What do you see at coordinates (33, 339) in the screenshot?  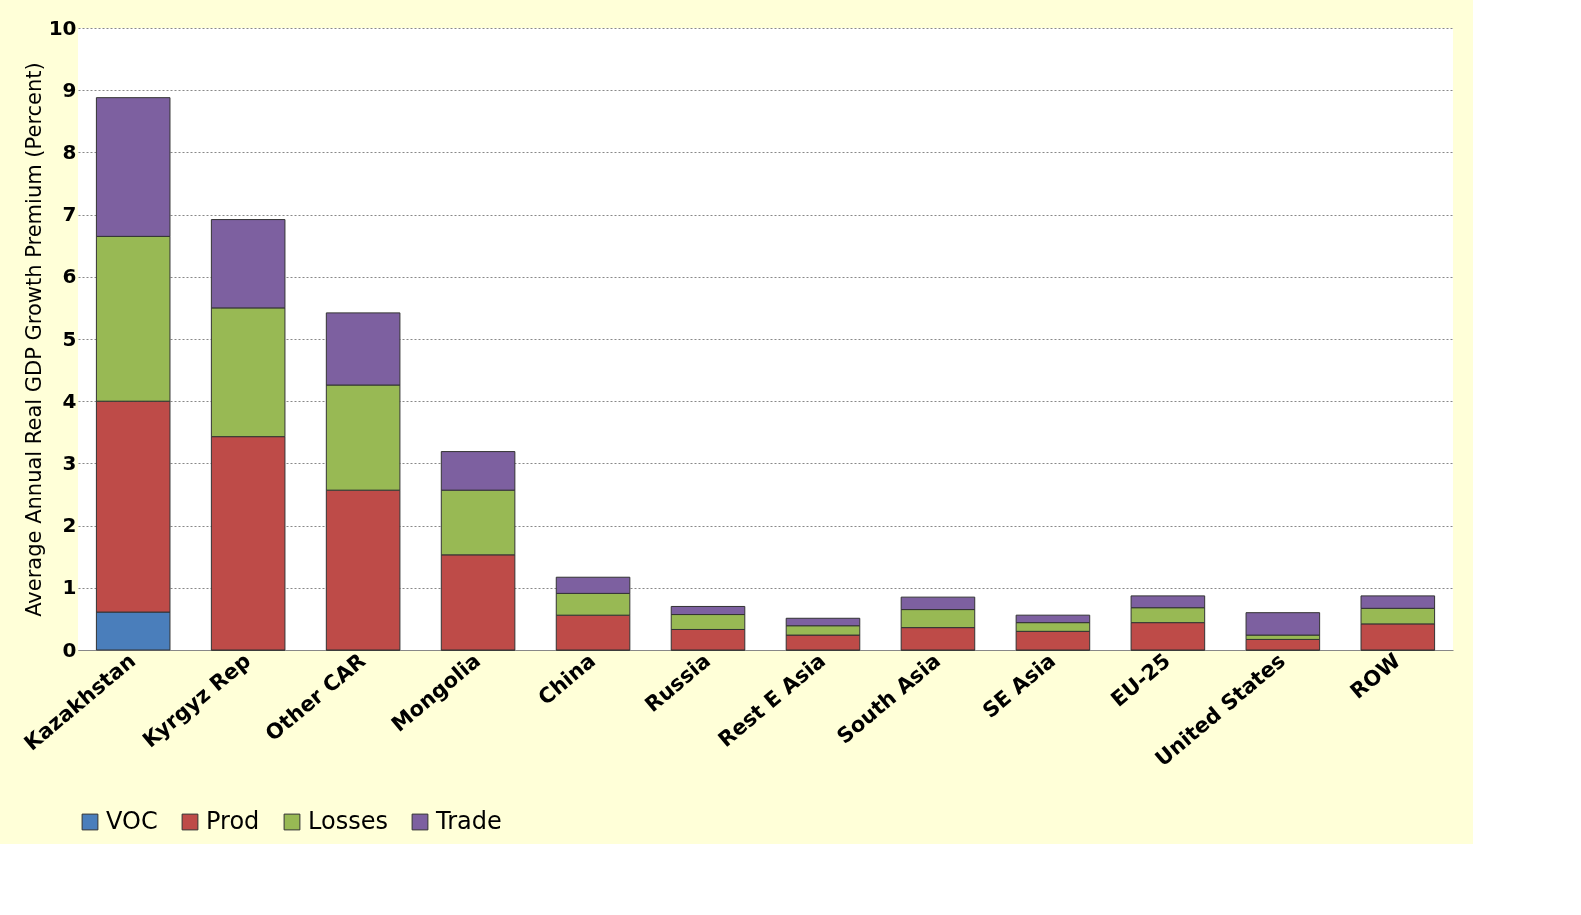 I see `y-axis-title: Average Annual Real GDP Growth Premium (Percent)` at bounding box center [33, 339].